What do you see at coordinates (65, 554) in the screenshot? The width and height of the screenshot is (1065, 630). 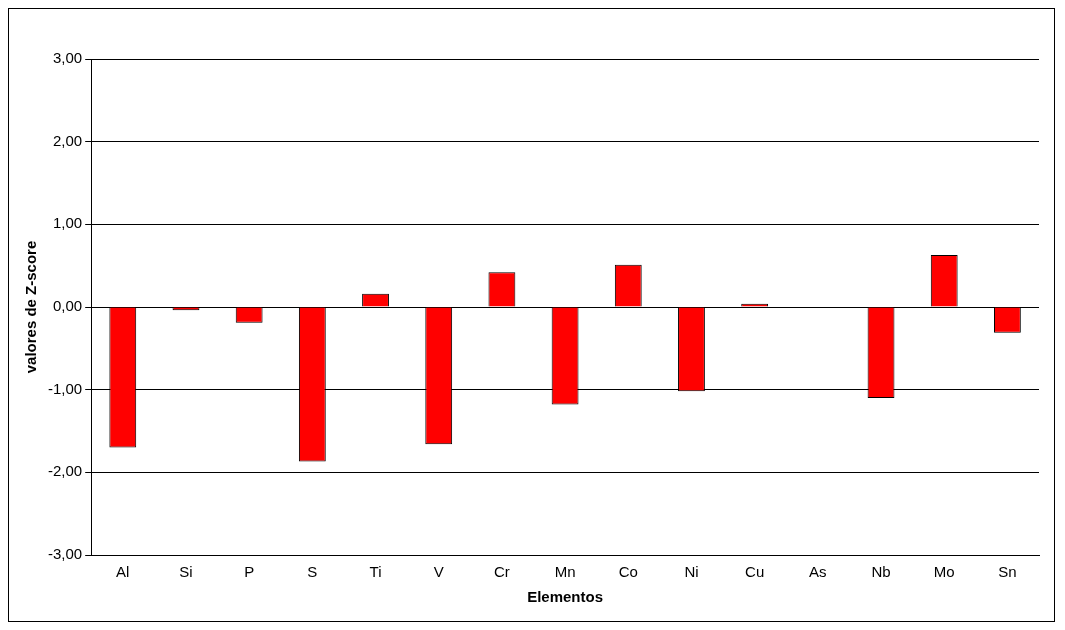 I see `y-tick-label: -3,00` at bounding box center [65, 554].